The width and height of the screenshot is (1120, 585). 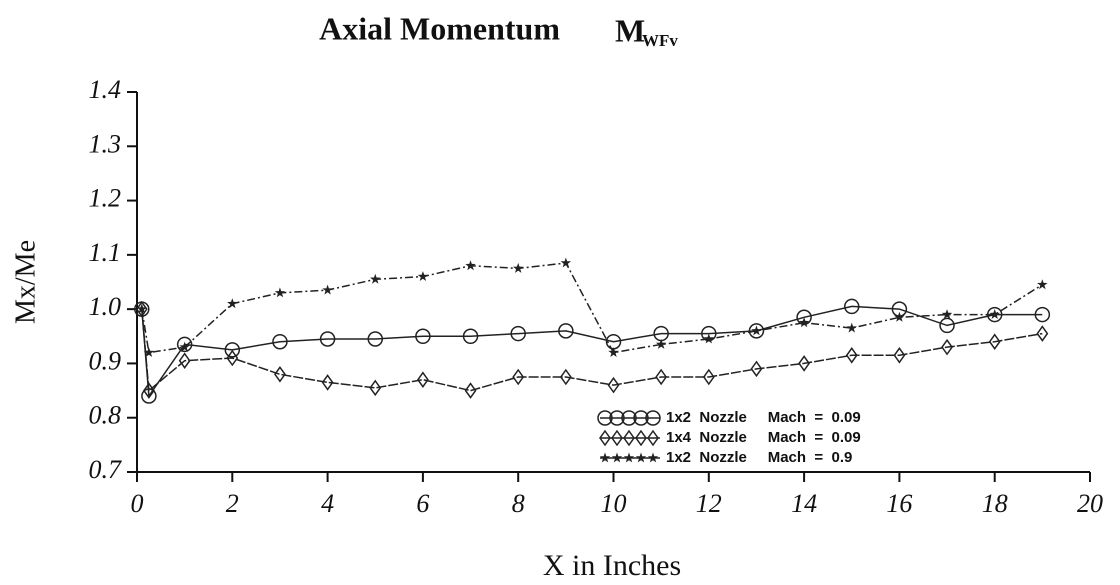 I want to click on x-tick-label: 10, so click(x=614, y=503).